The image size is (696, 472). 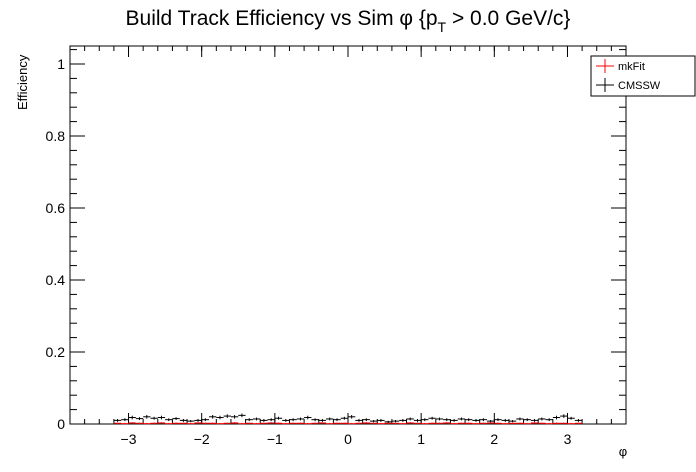 What do you see at coordinates (605, 85) in the screenshot?
I see `legend-marker-cmssw` at bounding box center [605, 85].